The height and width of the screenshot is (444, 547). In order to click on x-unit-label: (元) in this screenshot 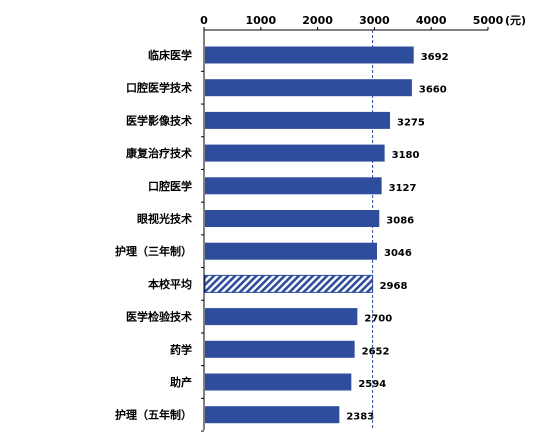, I will do `click(515, 20)`.